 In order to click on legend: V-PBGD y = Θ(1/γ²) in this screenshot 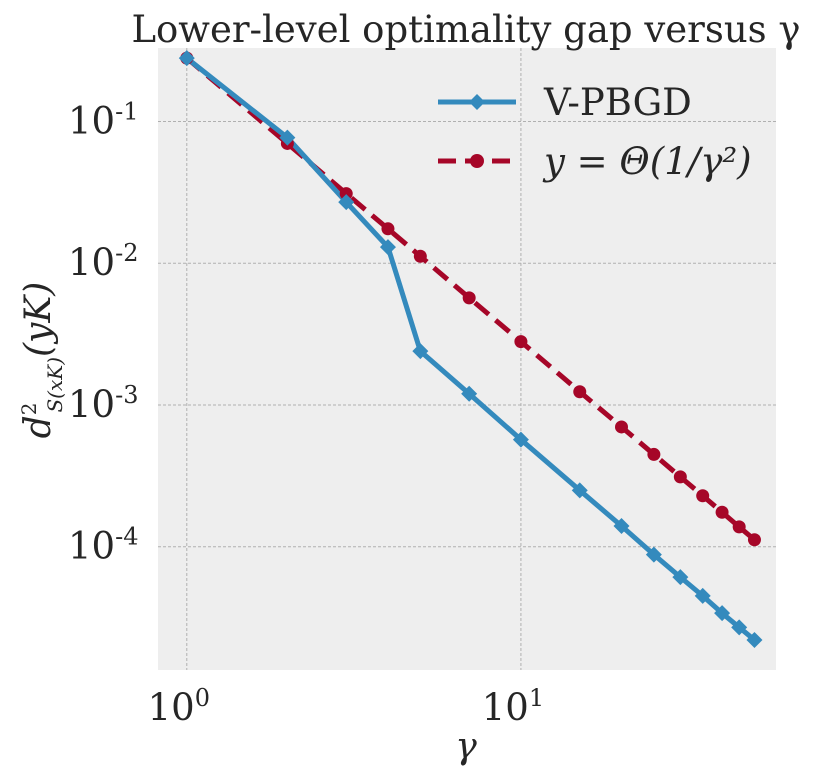, I will do `click(595, 132)`.